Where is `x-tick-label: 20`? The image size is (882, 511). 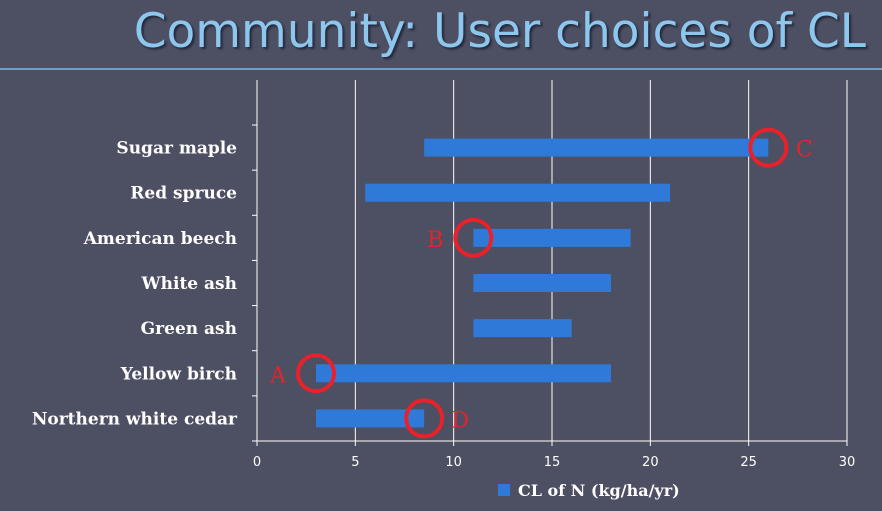
x-tick-label: 20 is located at coordinates (650, 462).